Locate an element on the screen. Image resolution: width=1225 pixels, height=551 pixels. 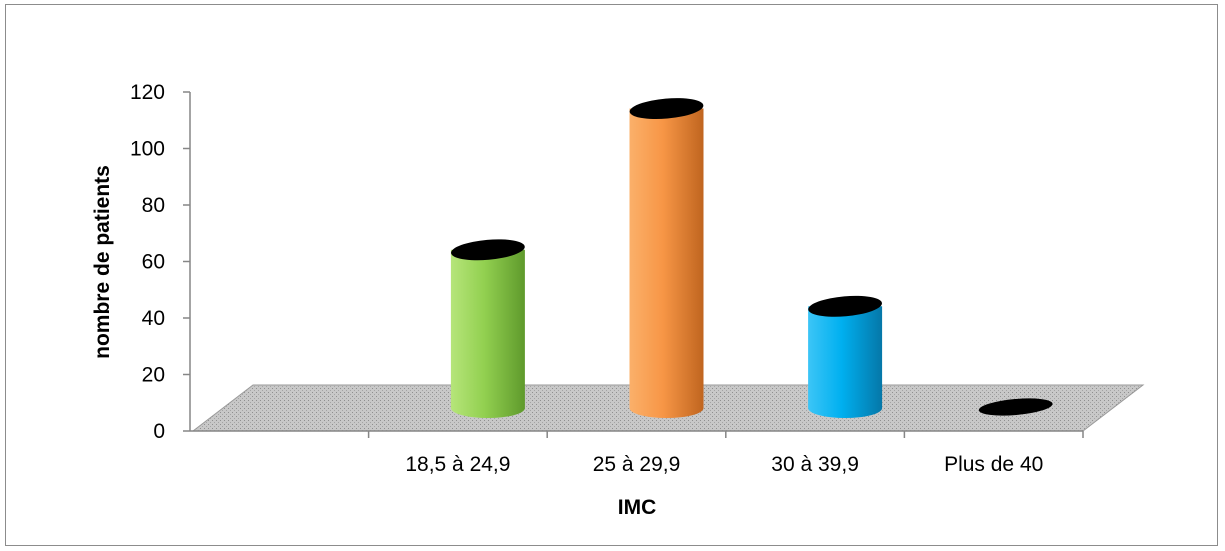
y-tick-label: 0 is located at coordinates (159, 431).